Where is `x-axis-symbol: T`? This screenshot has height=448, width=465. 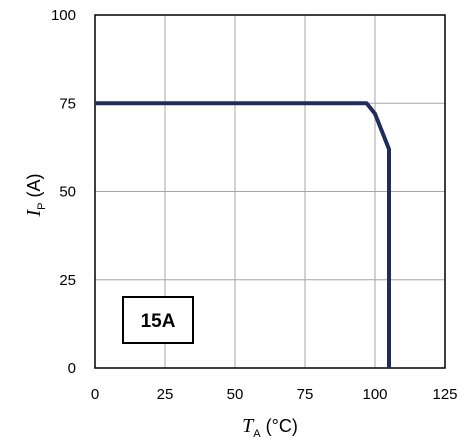 x-axis-symbol: T is located at coordinates (248, 426).